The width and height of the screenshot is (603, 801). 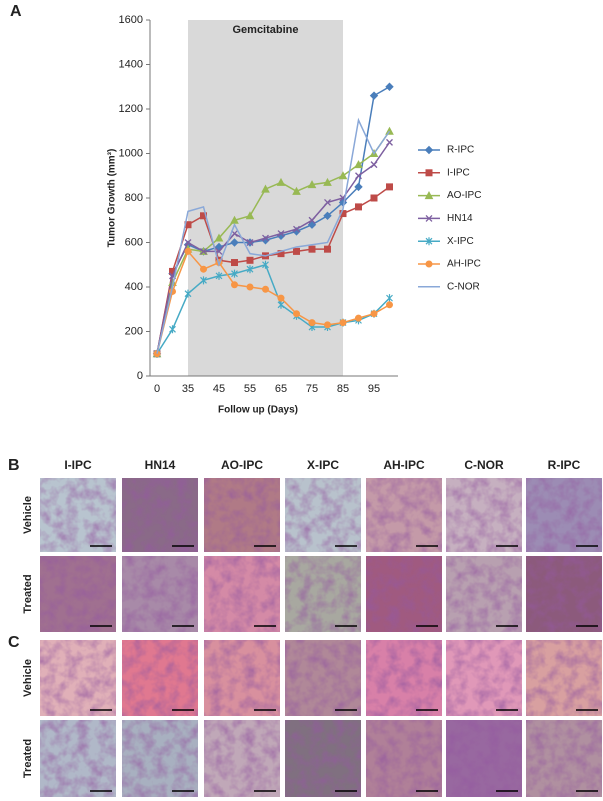 I want to click on y-tick-label: 200, so click(x=134, y=331).